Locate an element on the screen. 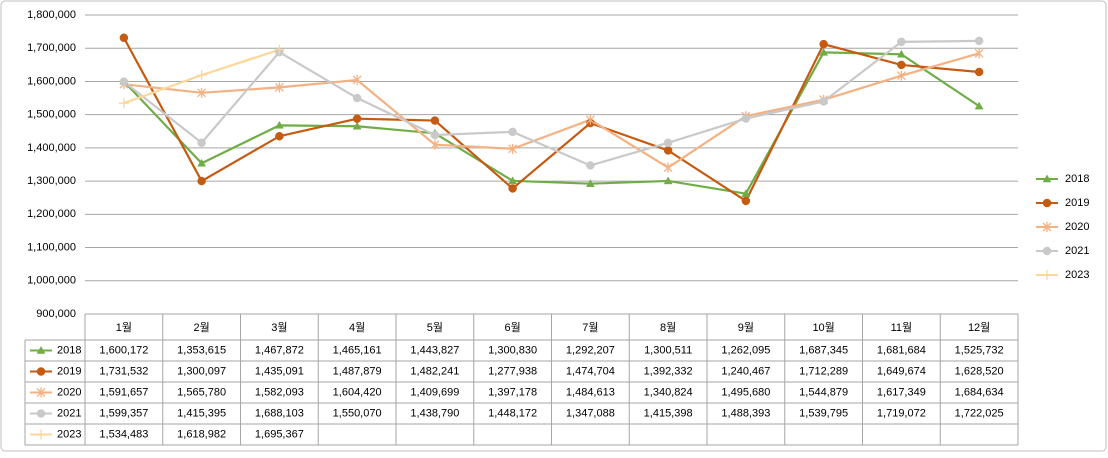 This screenshot has width=1108, height=458. y-tick-label: 900,000 is located at coordinates (56, 314).